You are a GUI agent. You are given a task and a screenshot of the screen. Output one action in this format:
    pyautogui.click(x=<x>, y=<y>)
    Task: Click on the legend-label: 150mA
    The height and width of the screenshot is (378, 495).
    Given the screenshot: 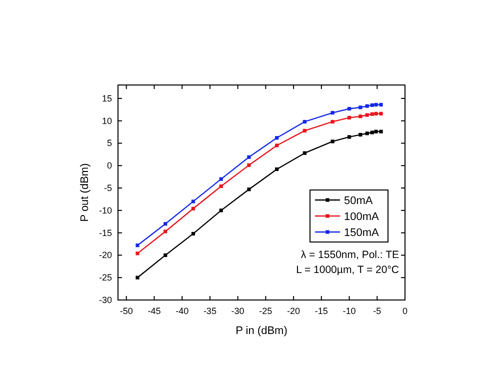 What is the action you would take?
    pyautogui.click(x=362, y=233)
    